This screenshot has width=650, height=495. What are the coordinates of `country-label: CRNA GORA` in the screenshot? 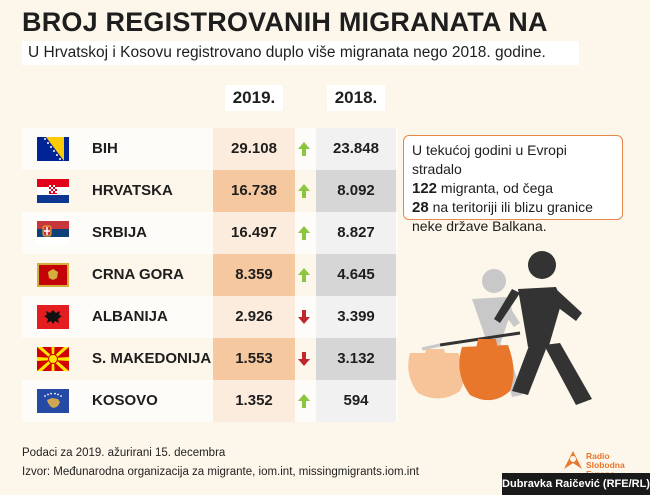 It's located at (138, 274).